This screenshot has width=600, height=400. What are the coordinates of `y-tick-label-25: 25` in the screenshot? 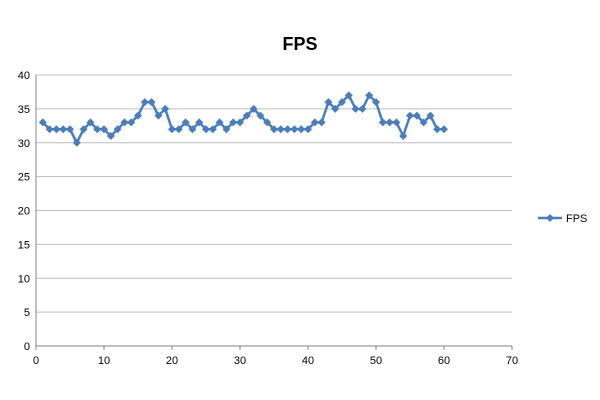 It's located at (24, 178).